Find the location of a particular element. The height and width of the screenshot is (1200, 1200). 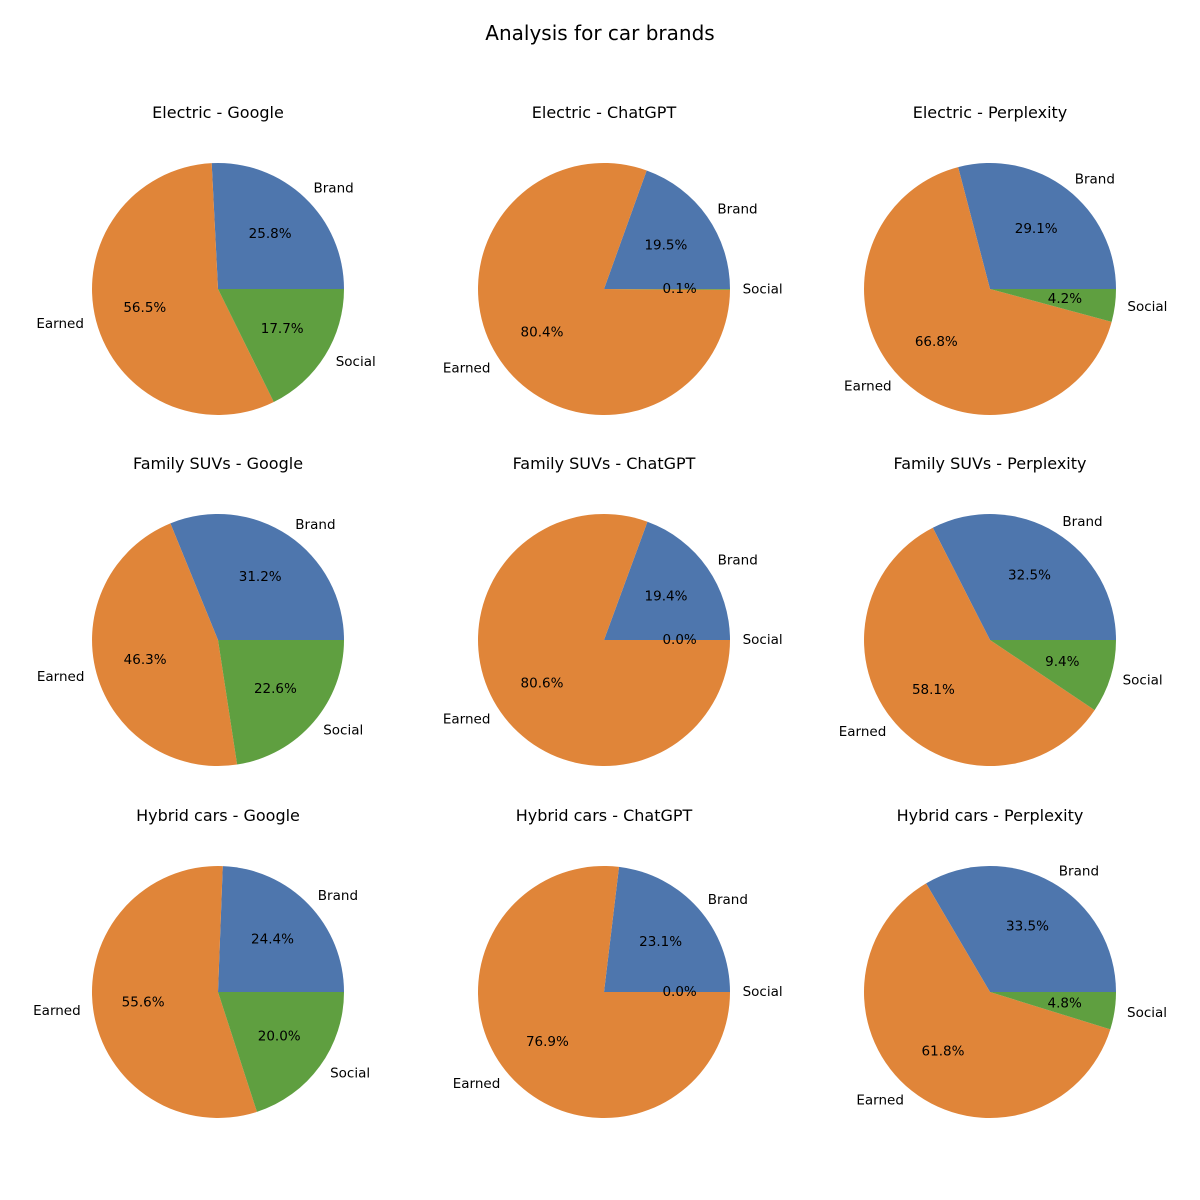

slice-value-social: 4.8% is located at coordinates (1065, 1003).